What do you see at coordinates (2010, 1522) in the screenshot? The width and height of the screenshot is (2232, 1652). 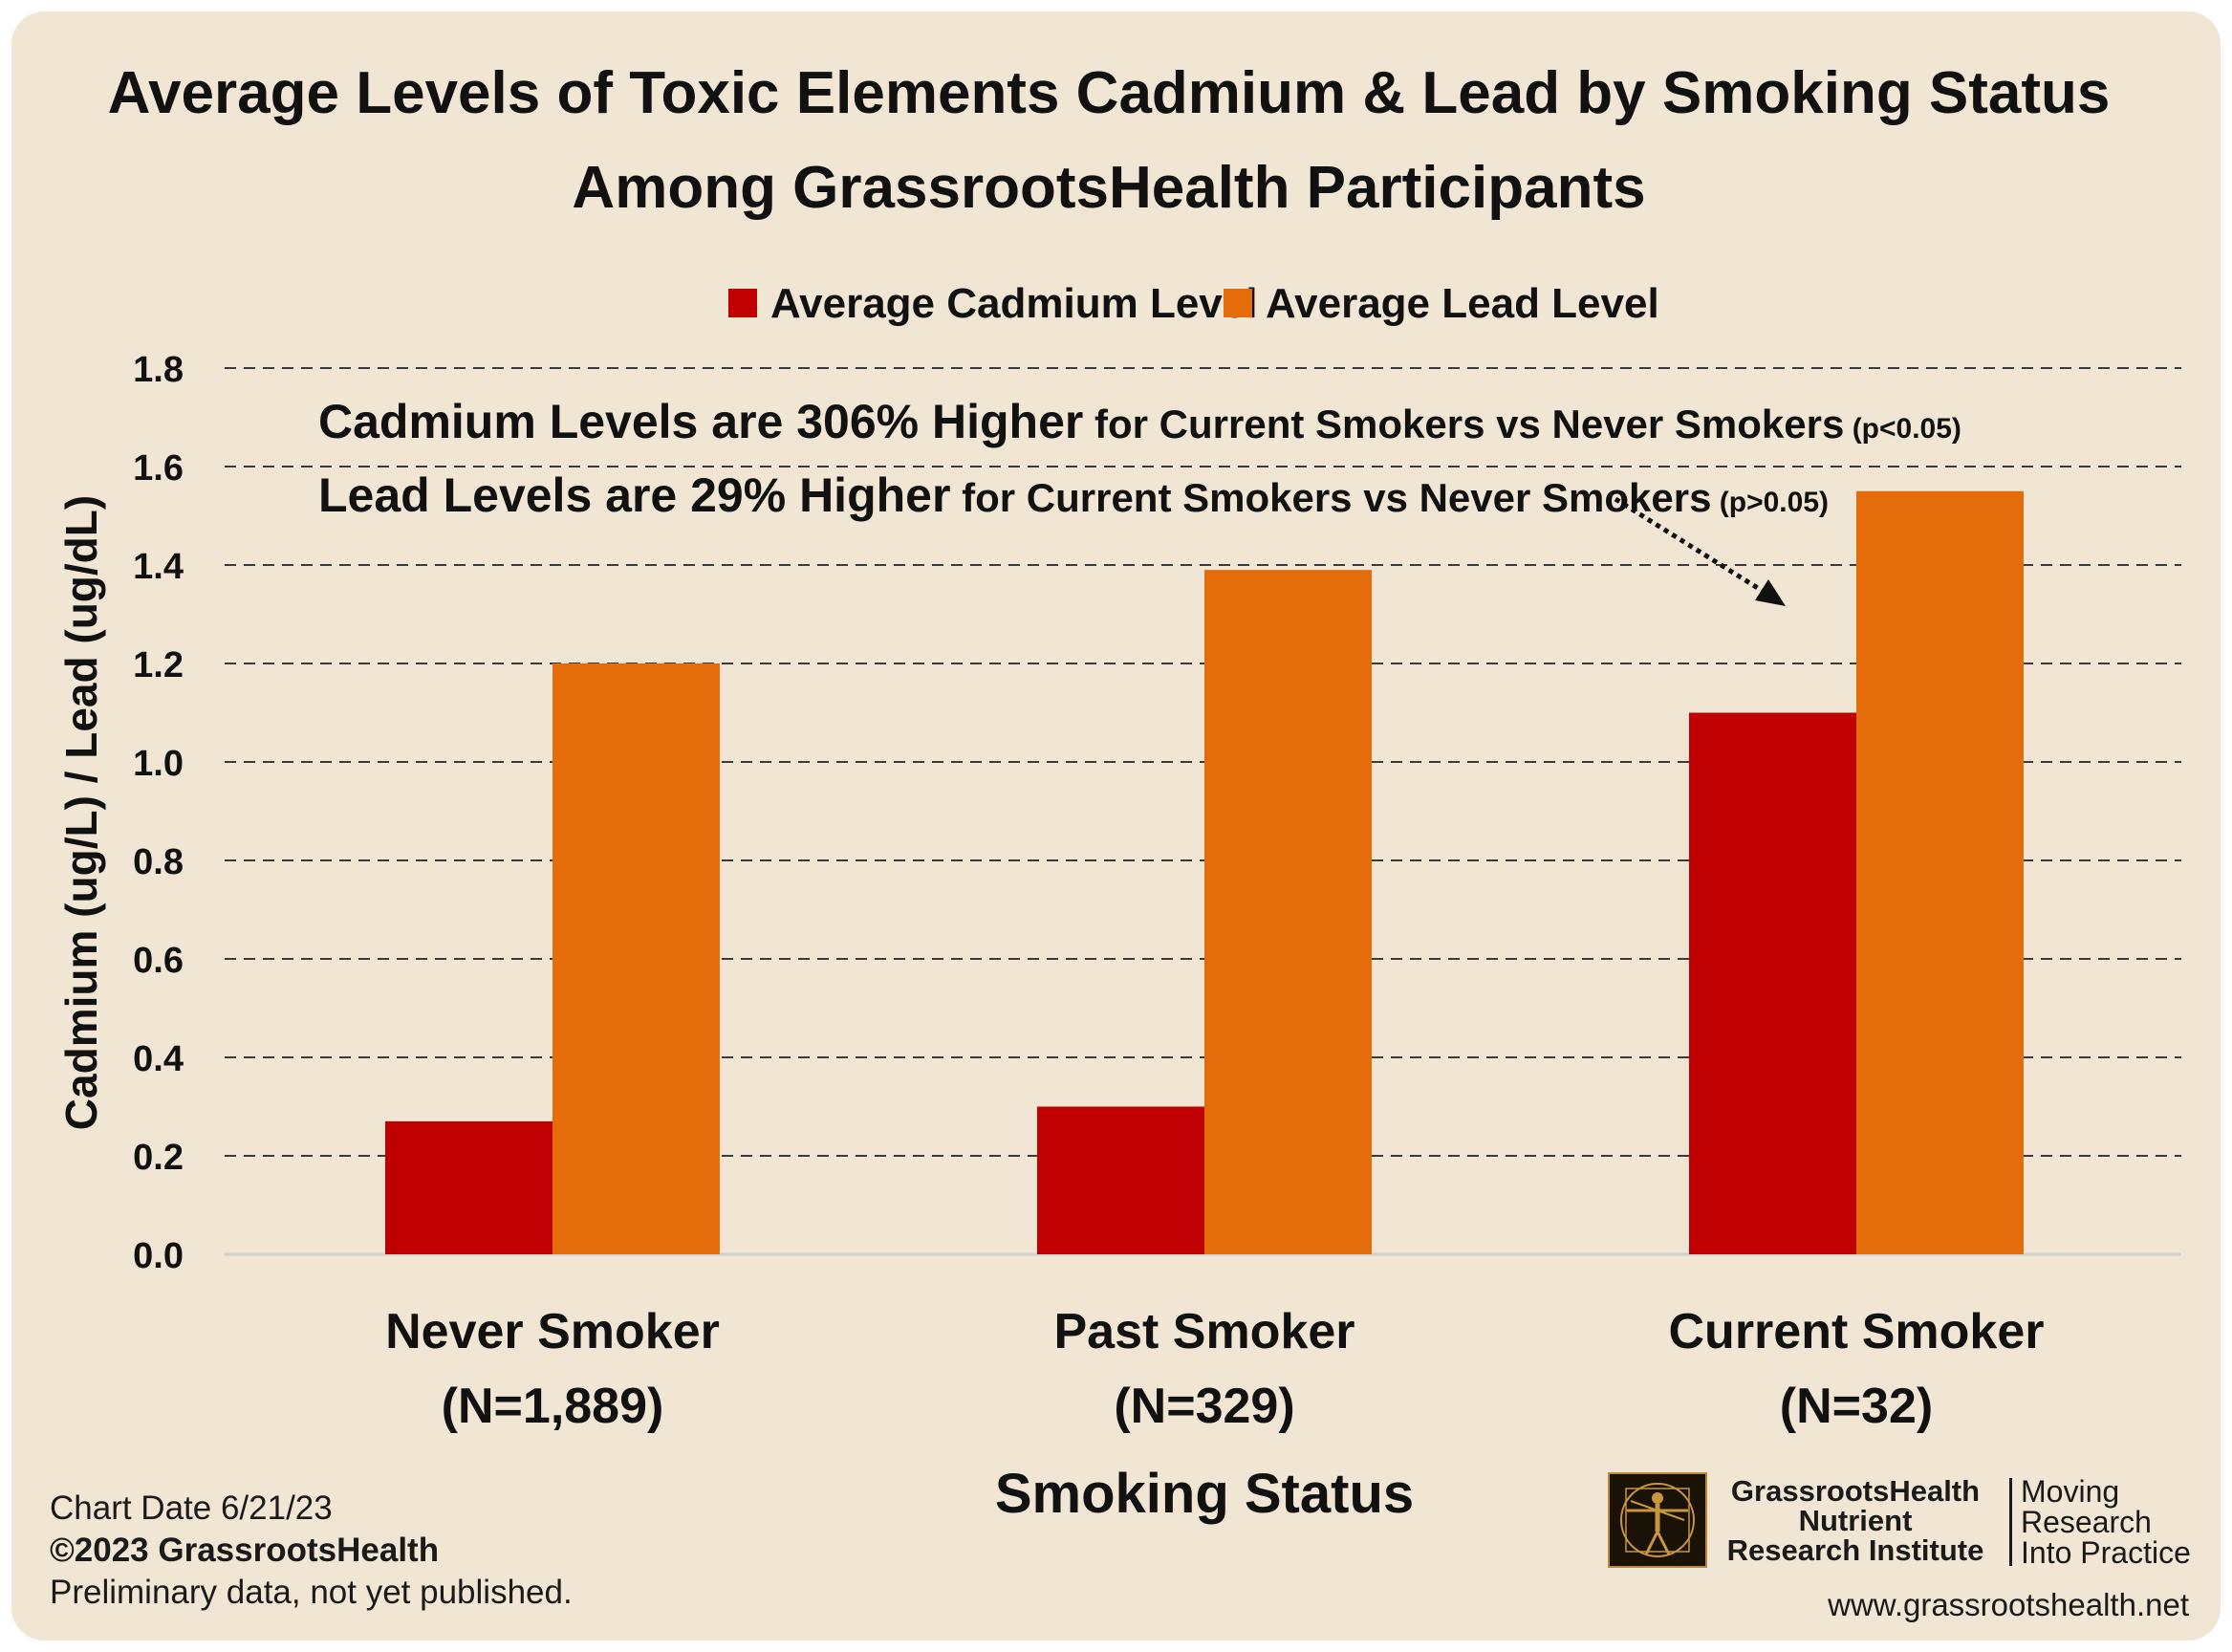 I see `logo-divider` at bounding box center [2010, 1522].